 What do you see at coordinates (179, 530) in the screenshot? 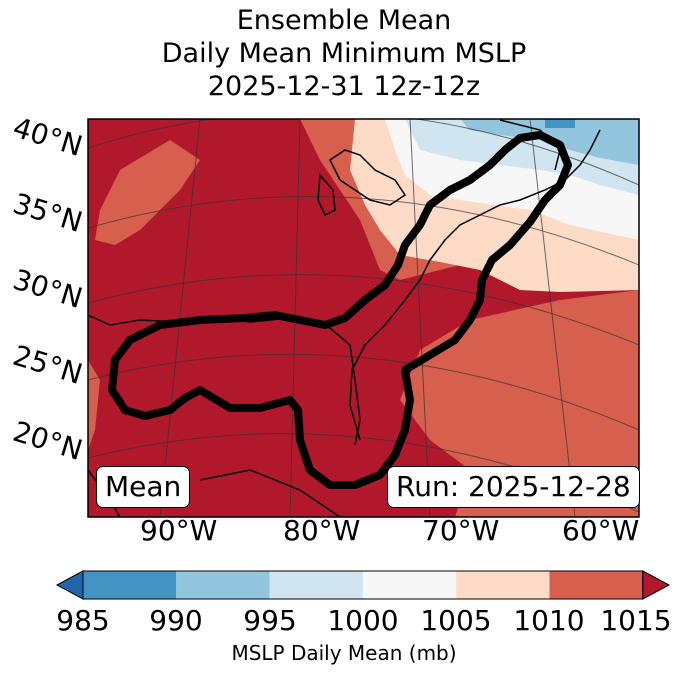
I see `lon-label-90w: 90°W` at bounding box center [179, 530].